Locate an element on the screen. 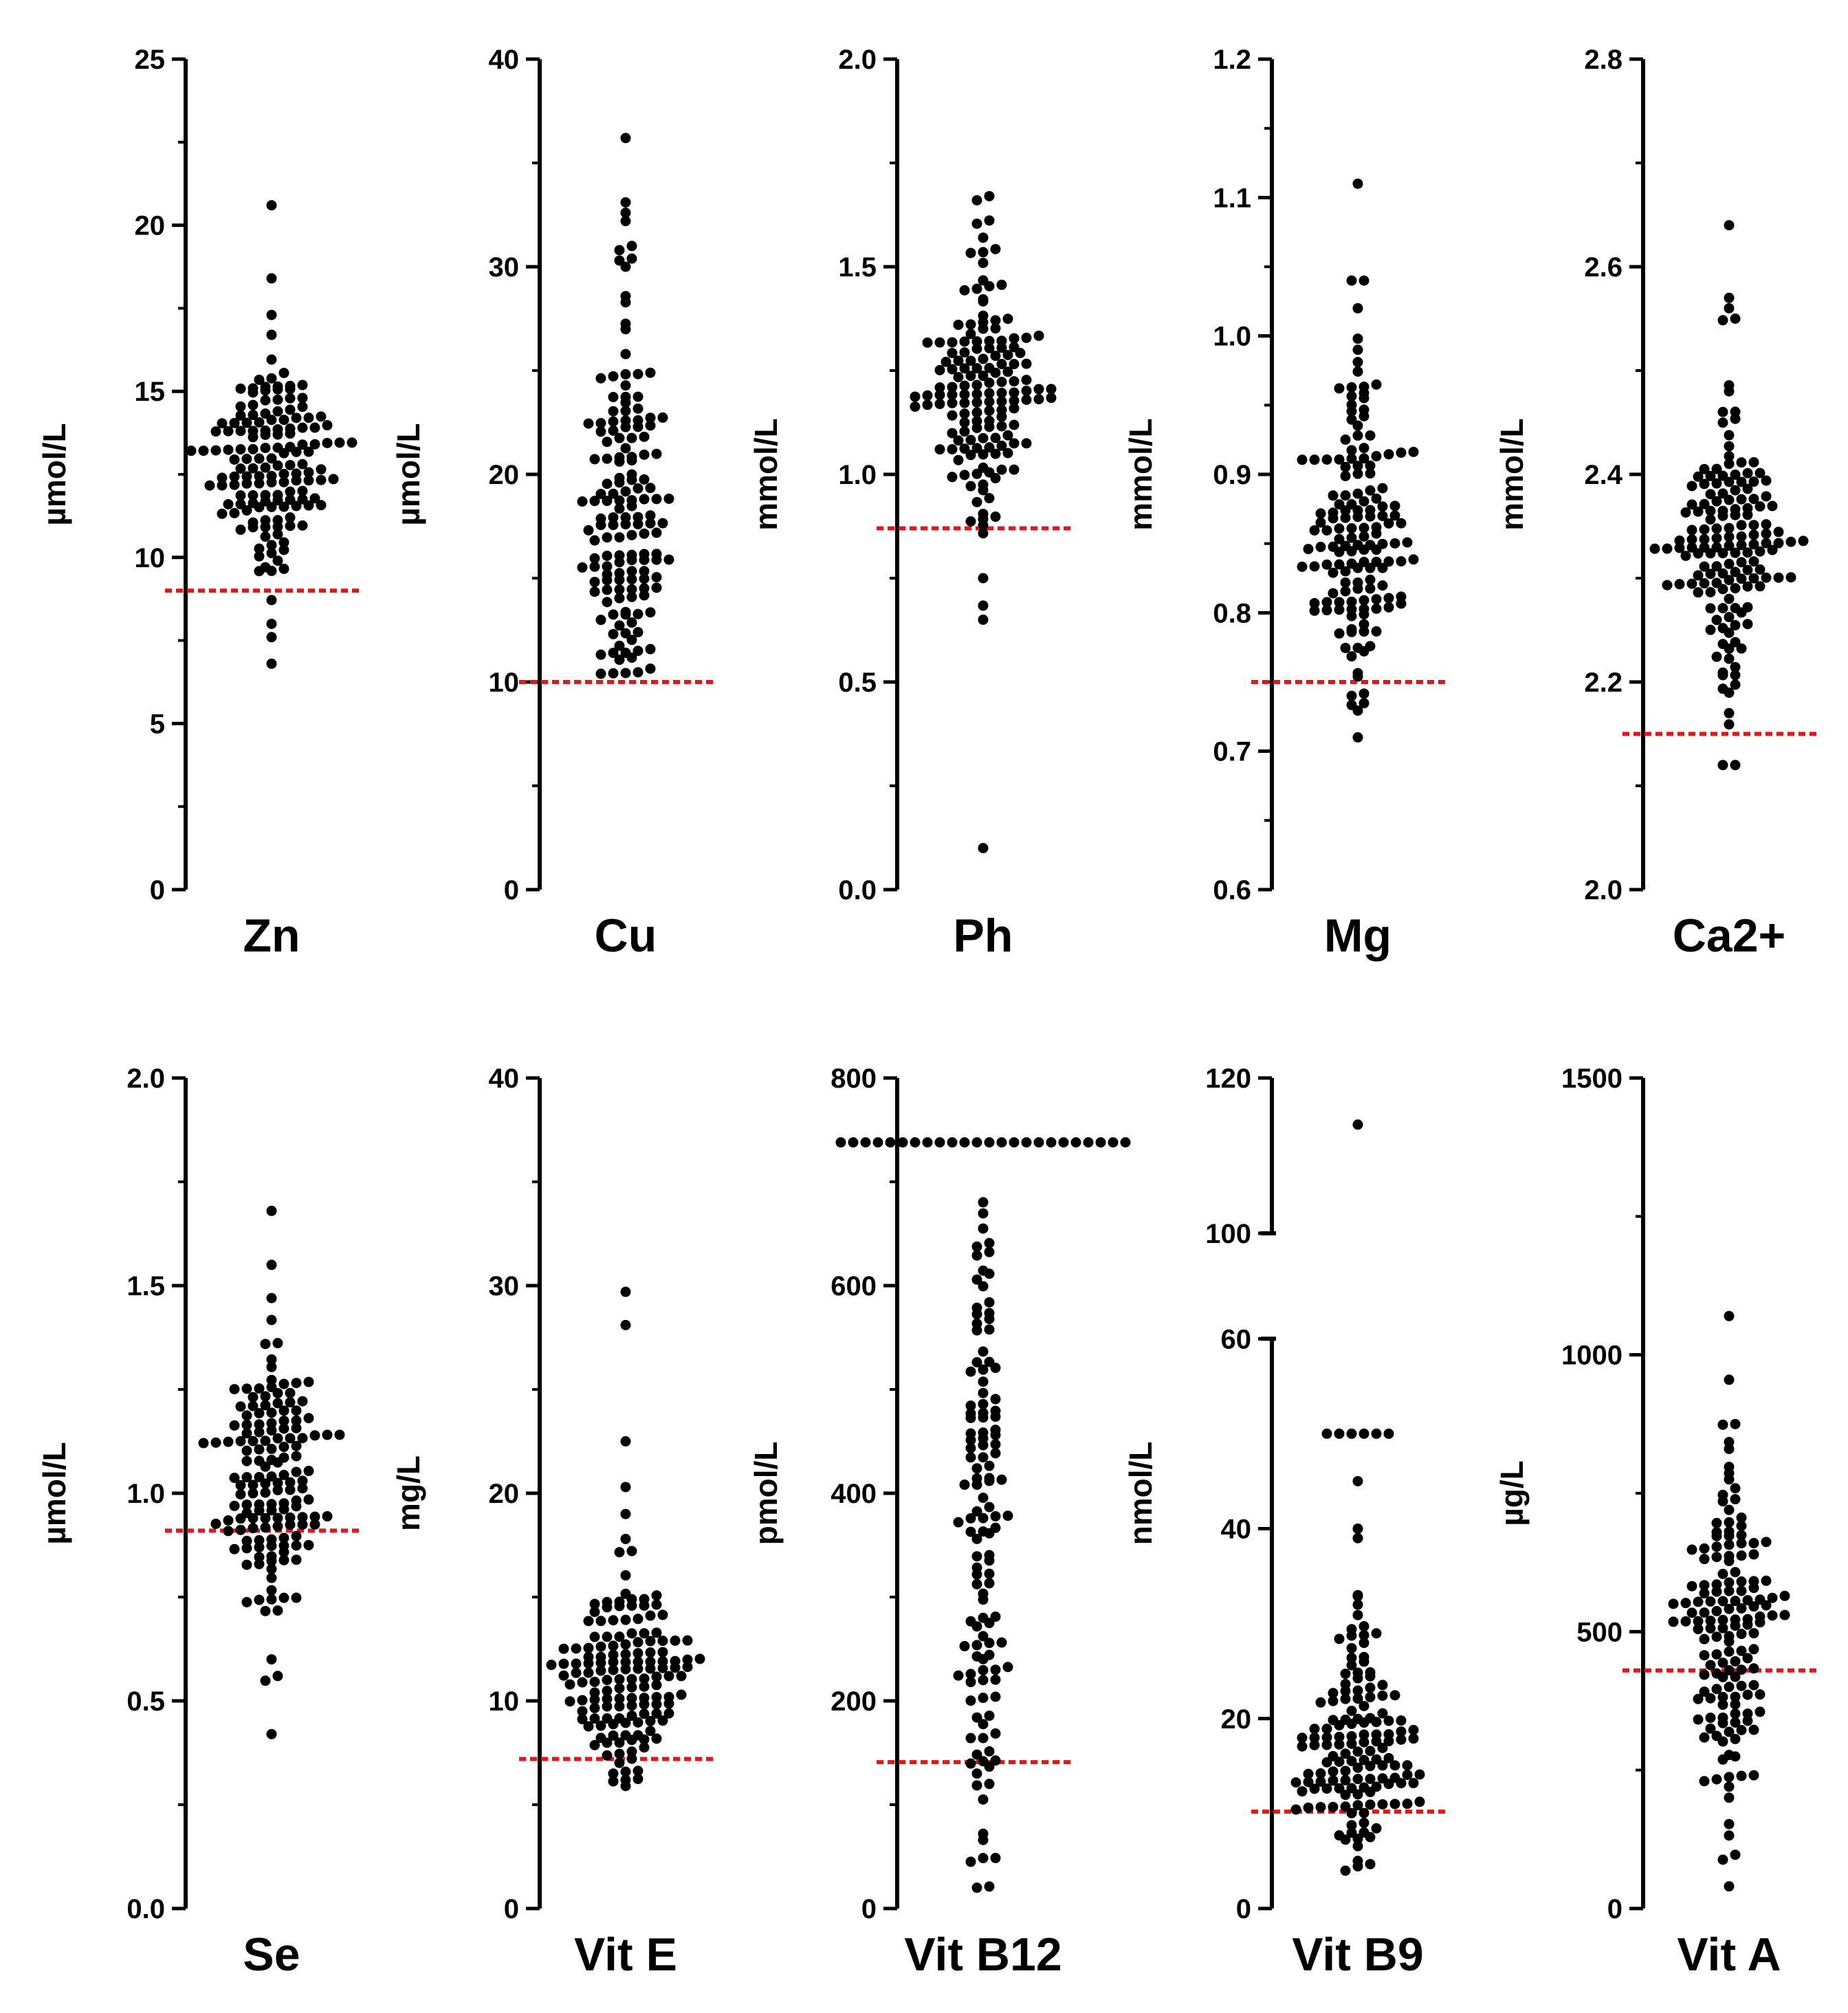 Image resolution: width=1848 pixels, height=2013 pixels. y-axis-label: mg/L is located at coordinates (408, 1493).